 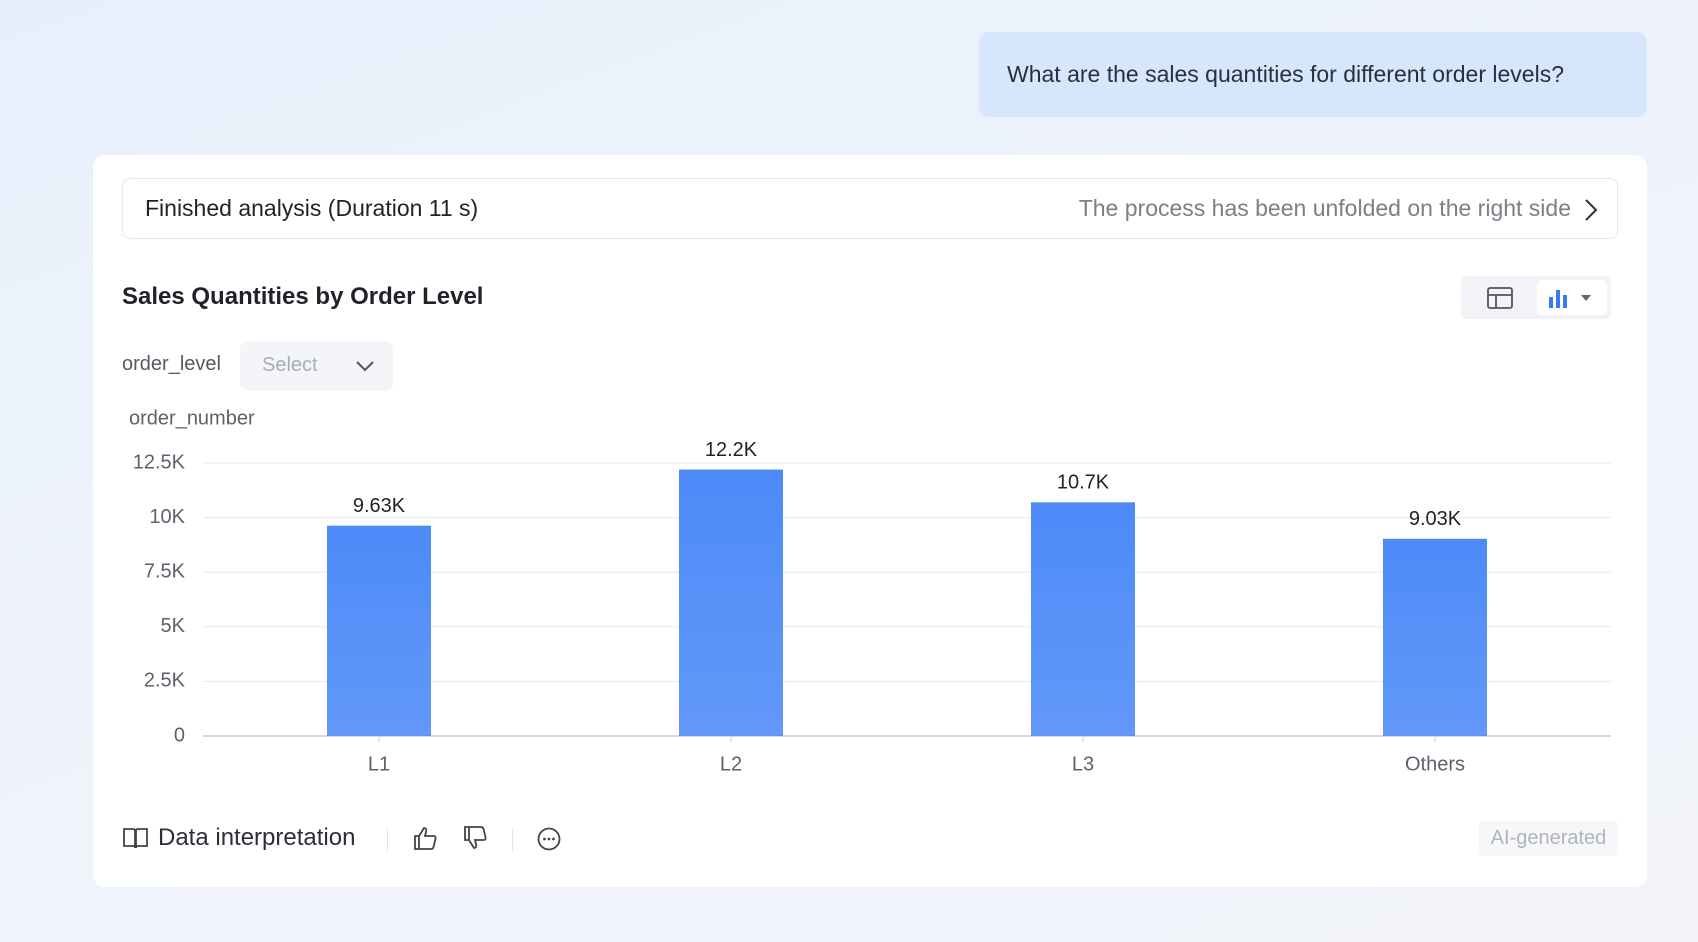 I want to click on interpretation-button: Data interpretation, so click(x=257, y=837).